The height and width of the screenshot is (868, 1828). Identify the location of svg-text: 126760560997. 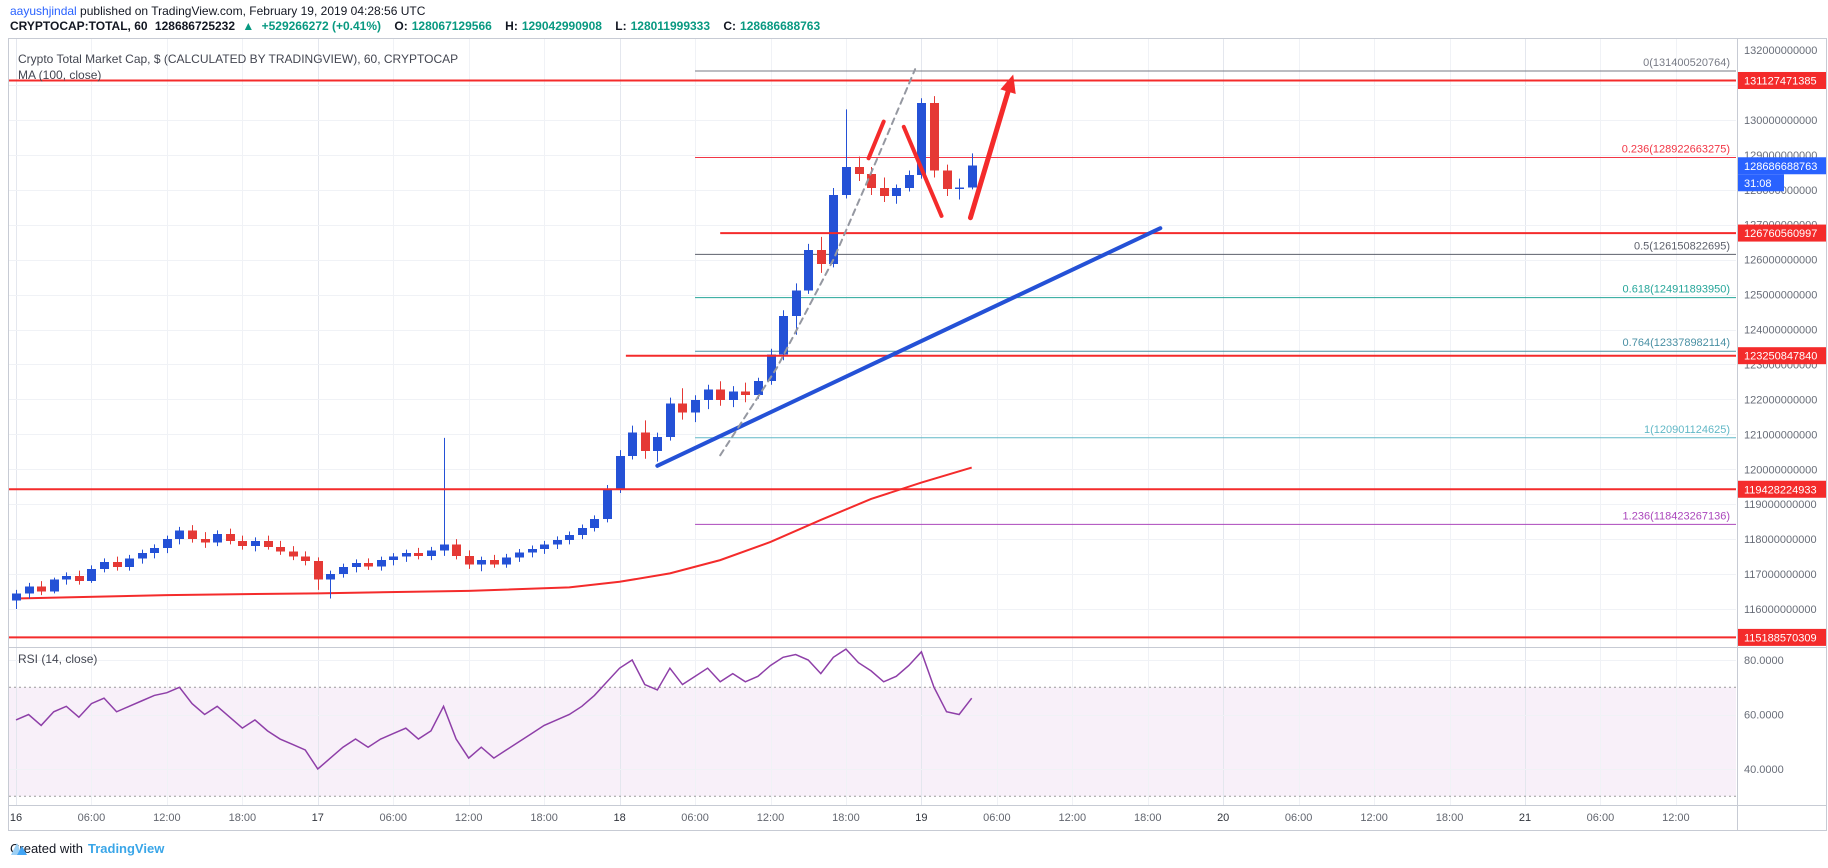
(1780, 234).